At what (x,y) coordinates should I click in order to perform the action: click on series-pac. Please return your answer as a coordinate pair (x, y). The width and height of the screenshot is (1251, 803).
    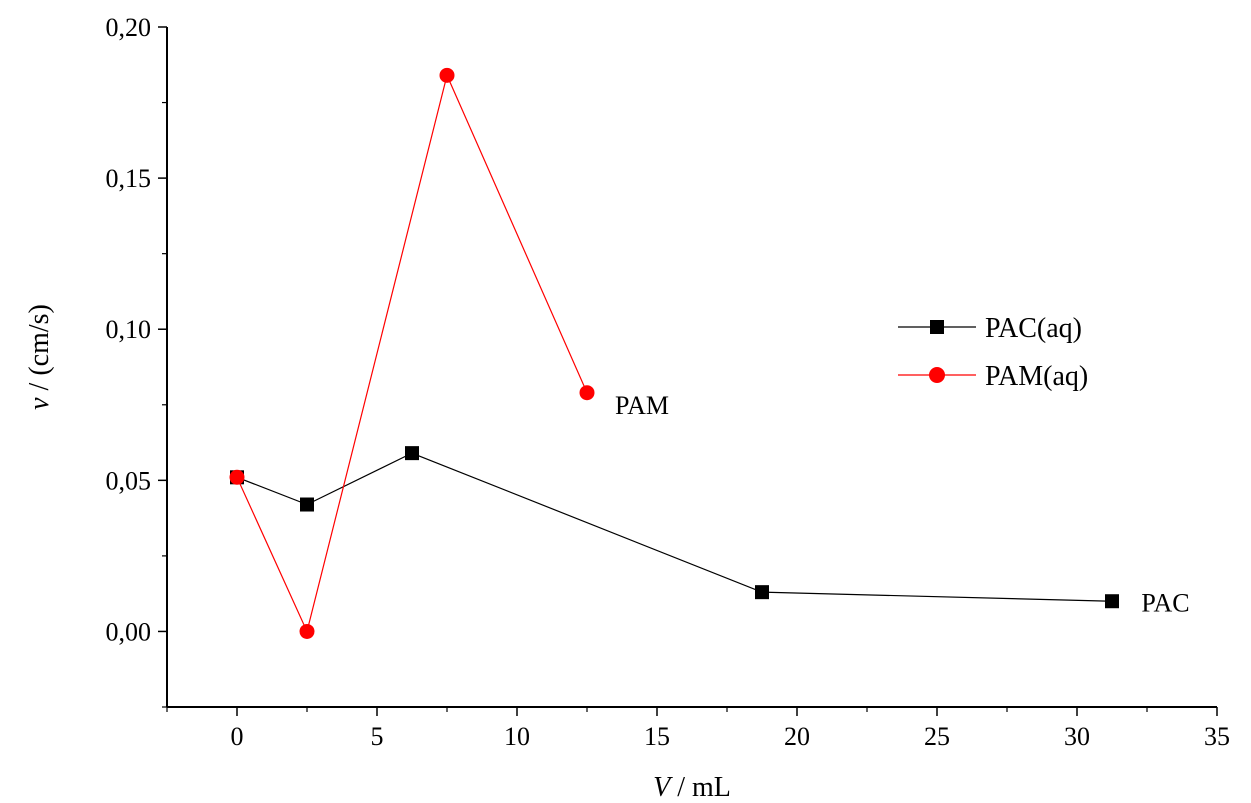
    Looking at the image, I should click on (674, 527).